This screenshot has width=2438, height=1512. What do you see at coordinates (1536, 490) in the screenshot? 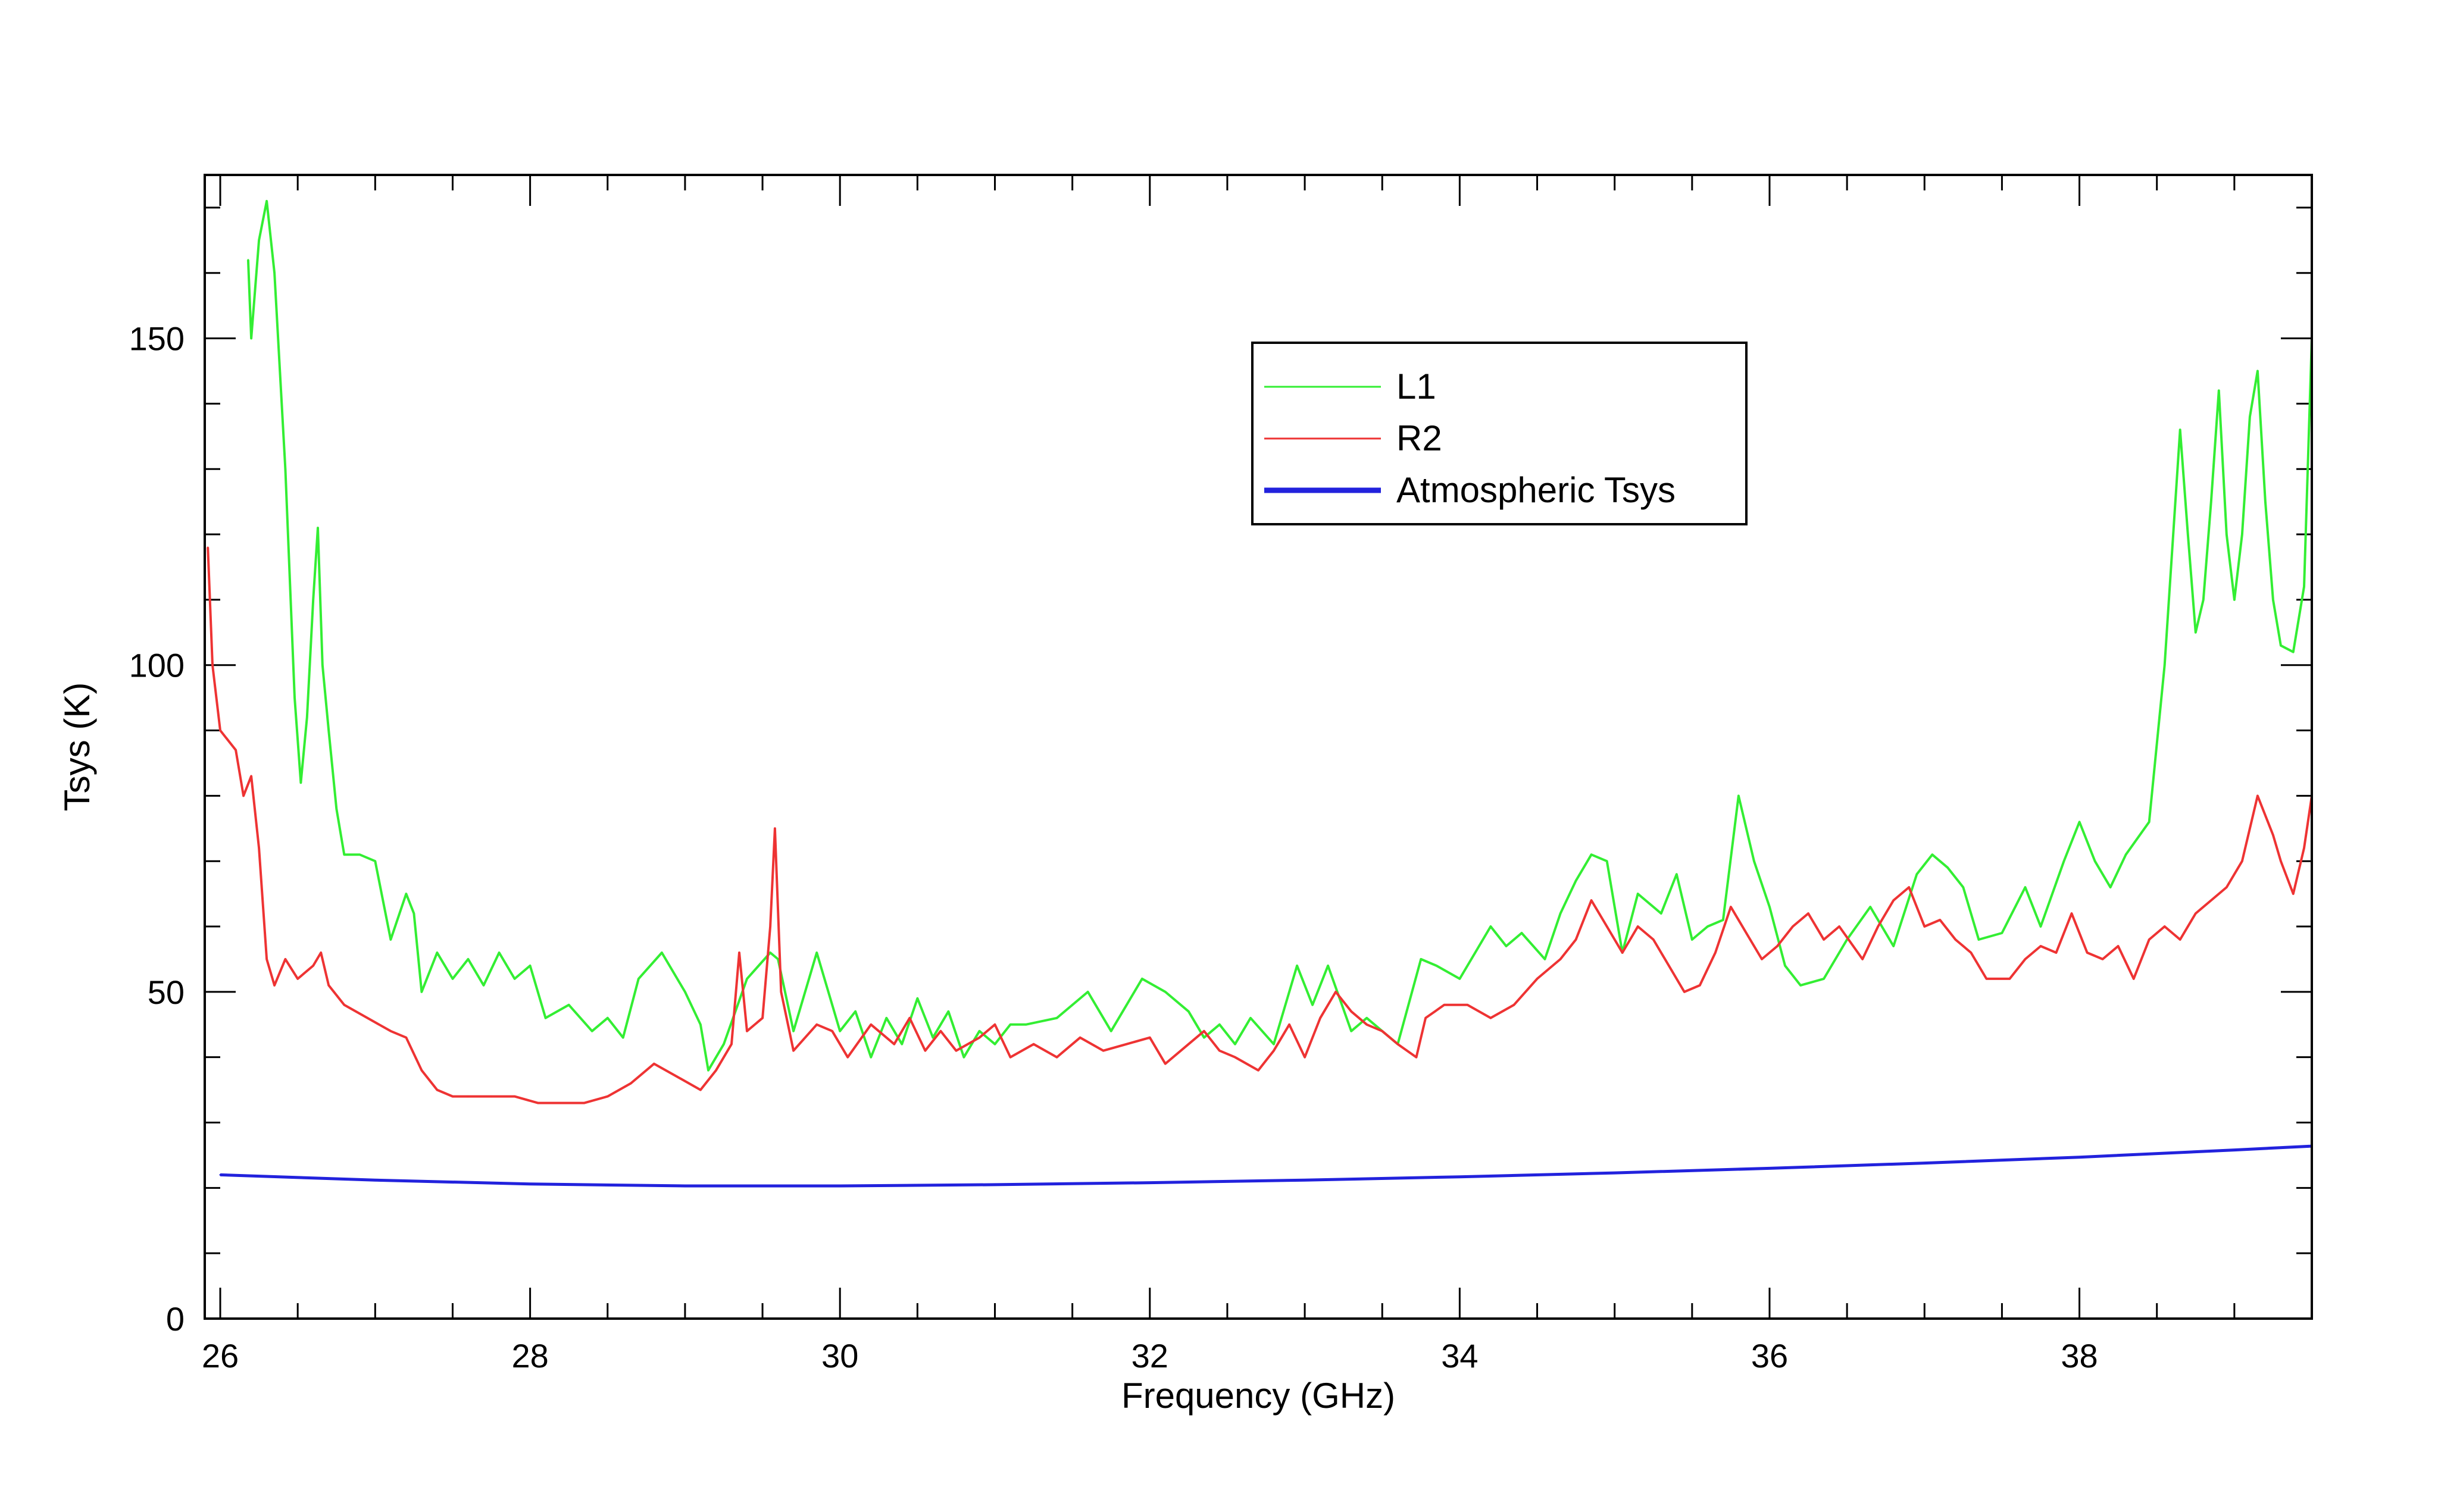
I see `legend-label-atmospheric-tsys: Atmospheric Tsys` at bounding box center [1536, 490].